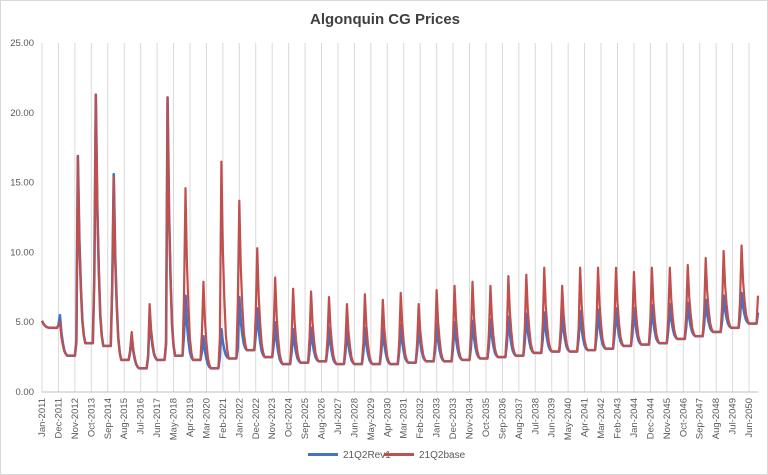 This screenshot has width=768, height=475. Describe the element at coordinates (733, 416) in the screenshot. I see `x-tick-label: Jul-2049` at that location.